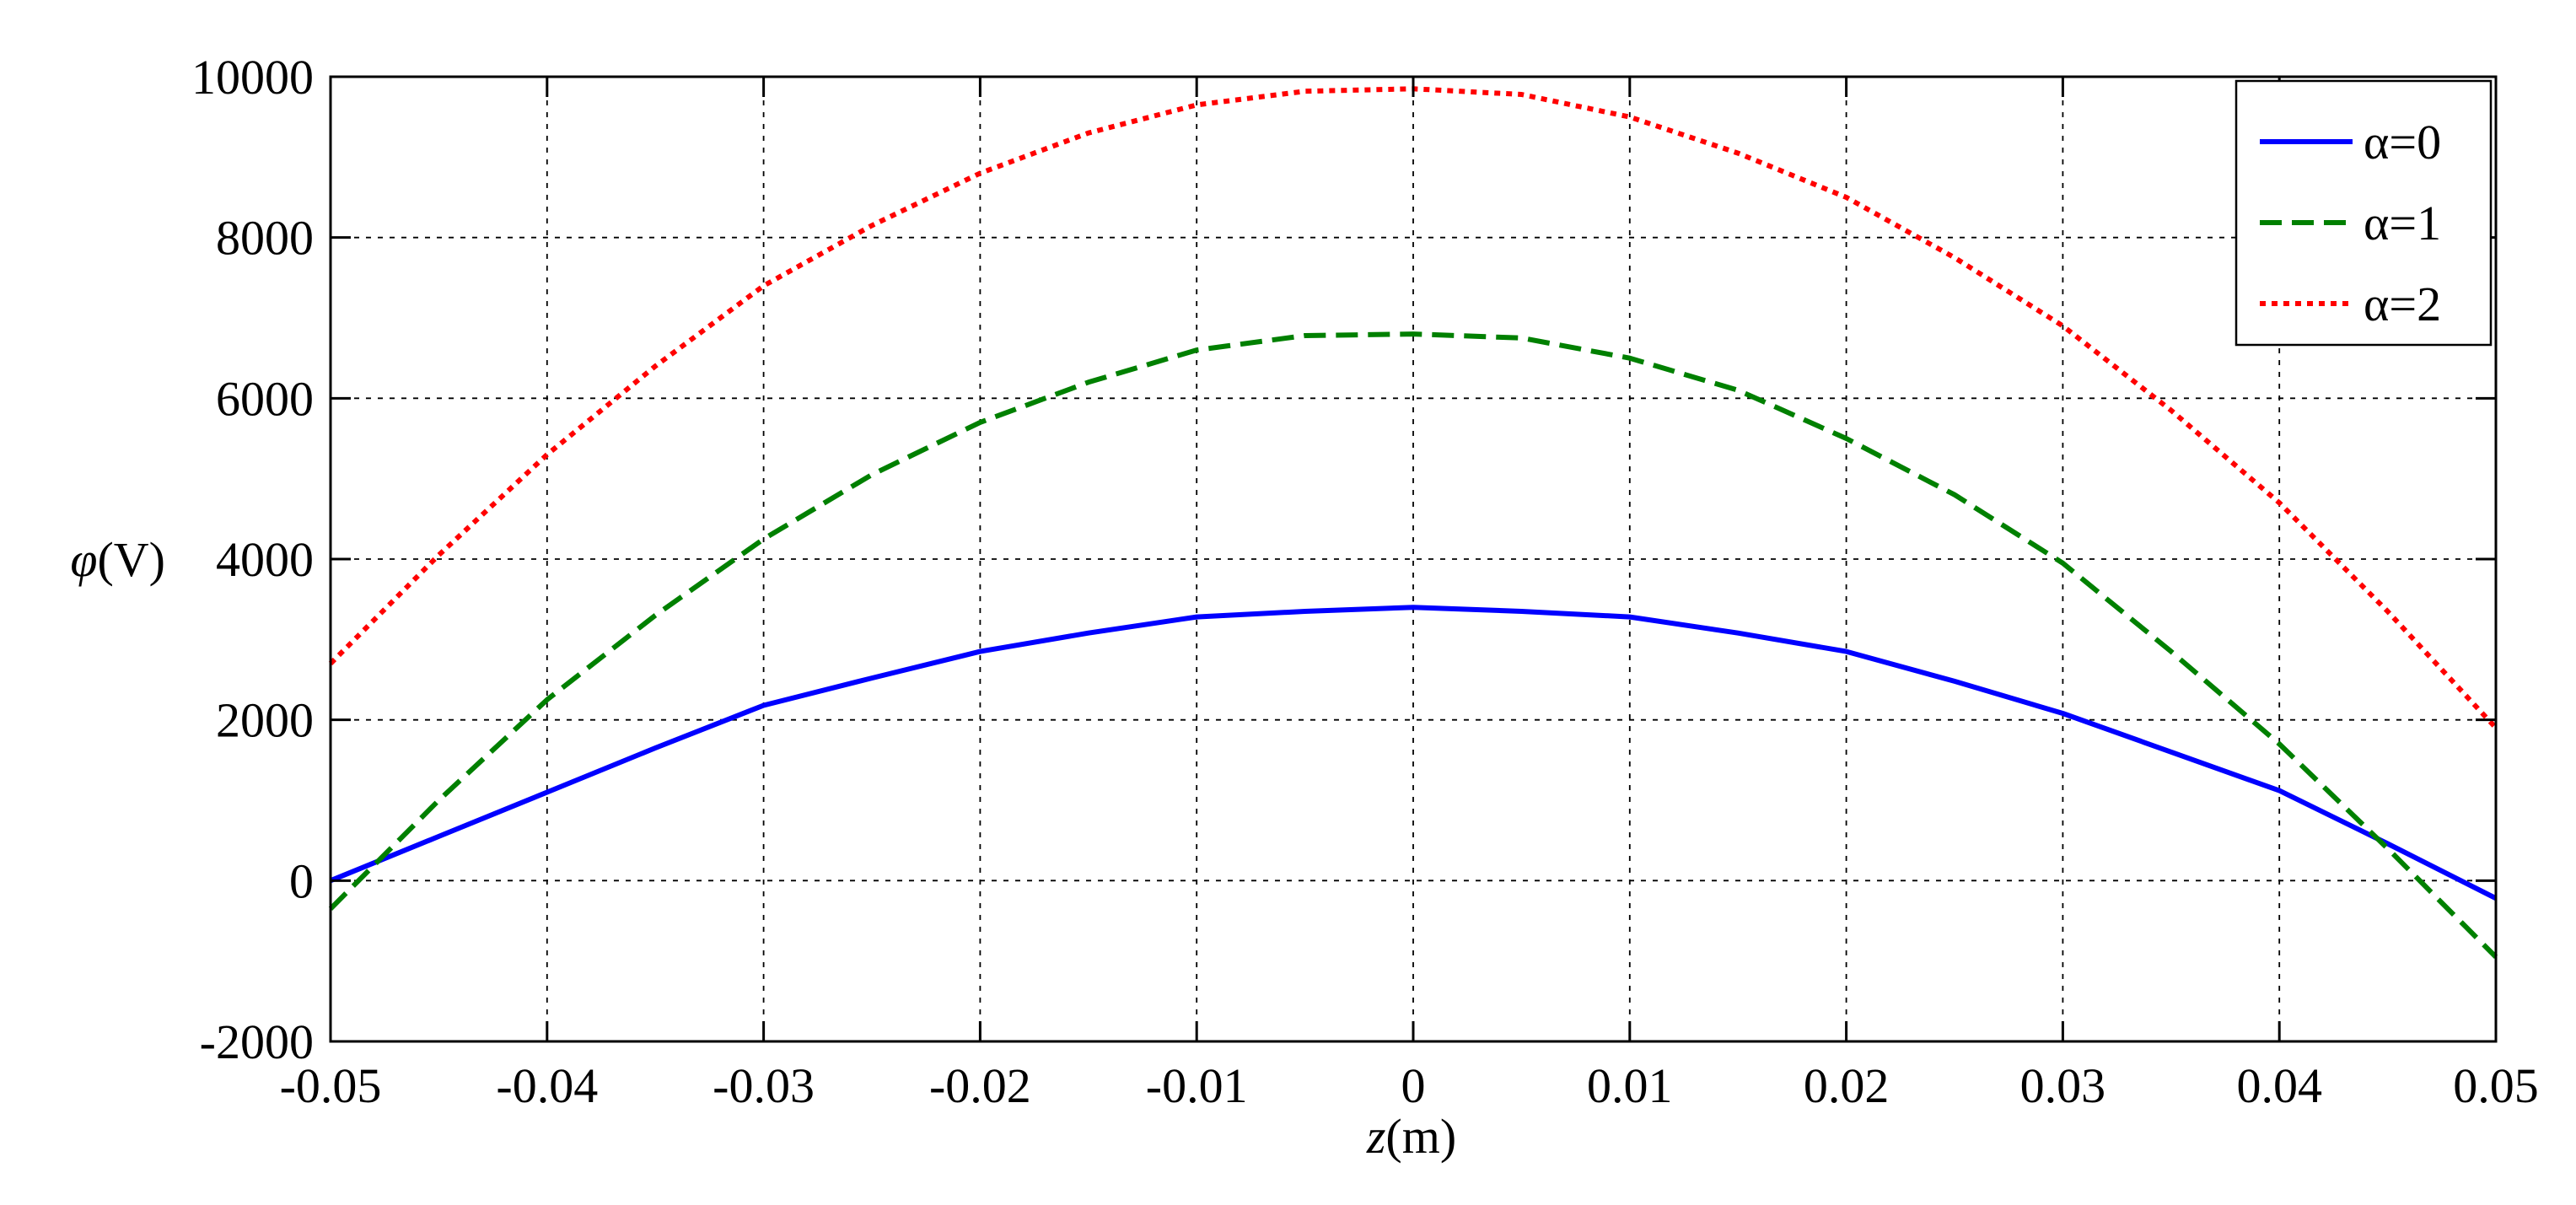 Image resolution: width=2576 pixels, height=1205 pixels. I want to click on x-tick-label: 0.03, so click(2063, 1085).